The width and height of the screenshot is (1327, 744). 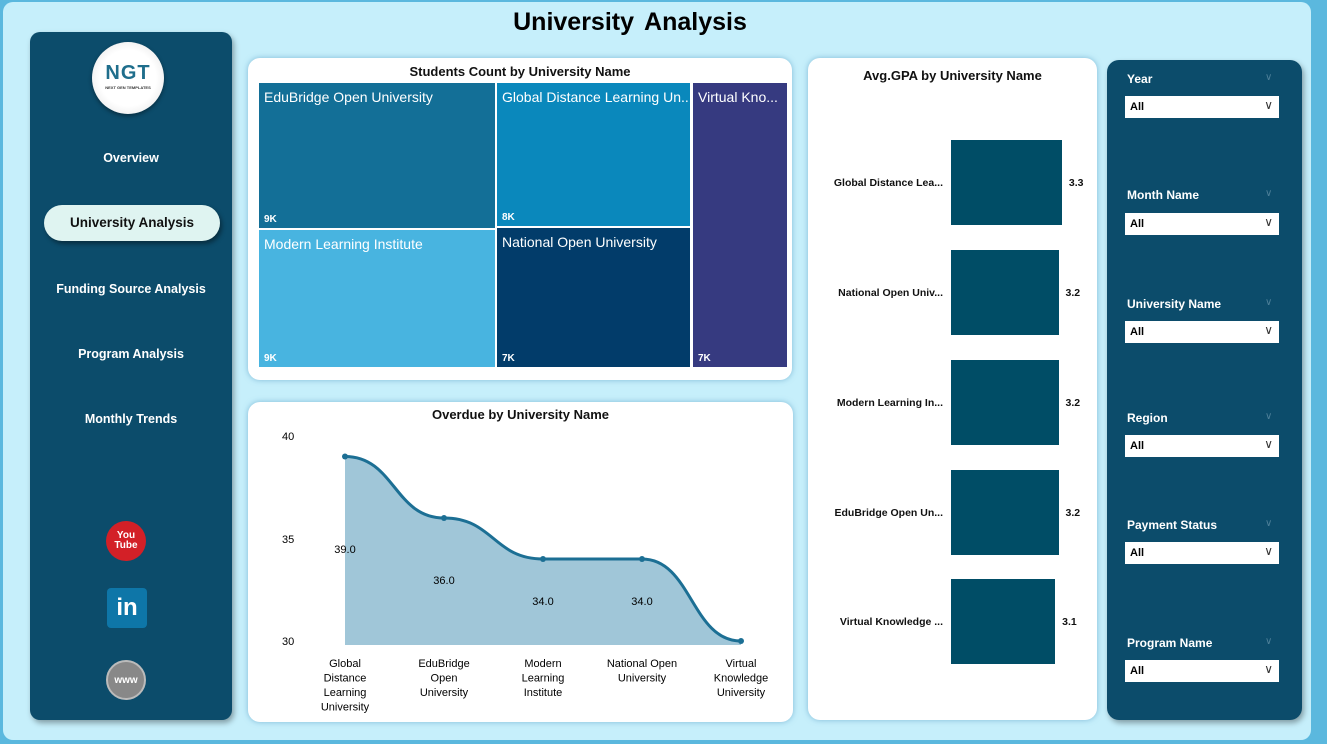 What do you see at coordinates (520, 71) in the screenshot?
I see `treemap-title: Students Count by University Name` at bounding box center [520, 71].